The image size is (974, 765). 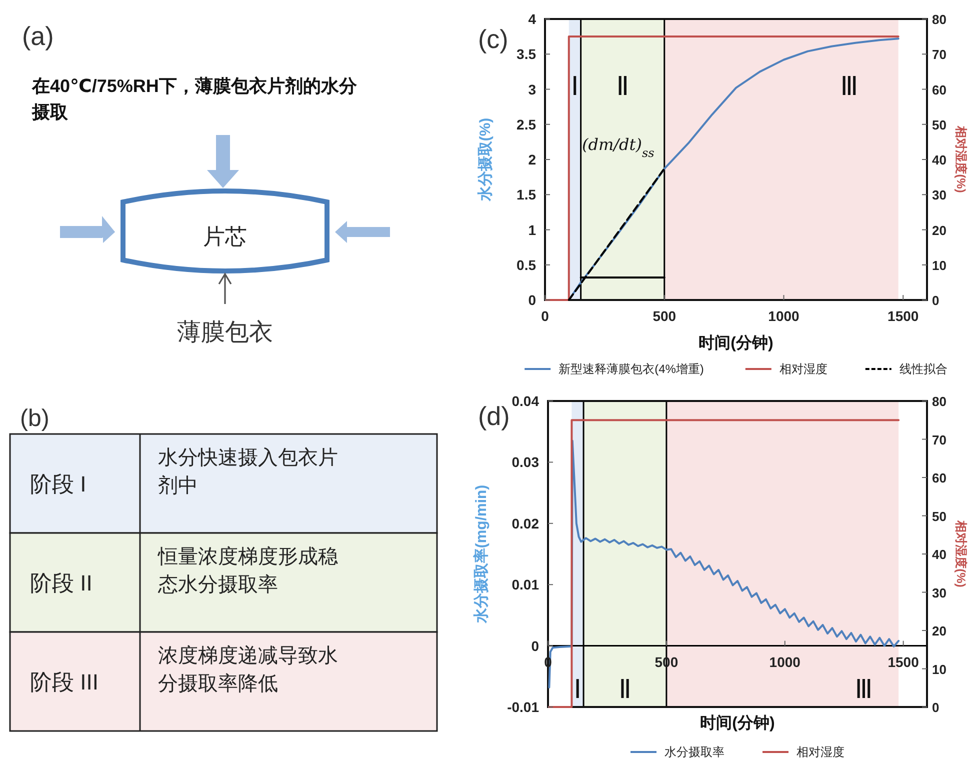 What do you see at coordinates (58, 484) in the screenshot?
I see `text: 阶段 I` at bounding box center [58, 484].